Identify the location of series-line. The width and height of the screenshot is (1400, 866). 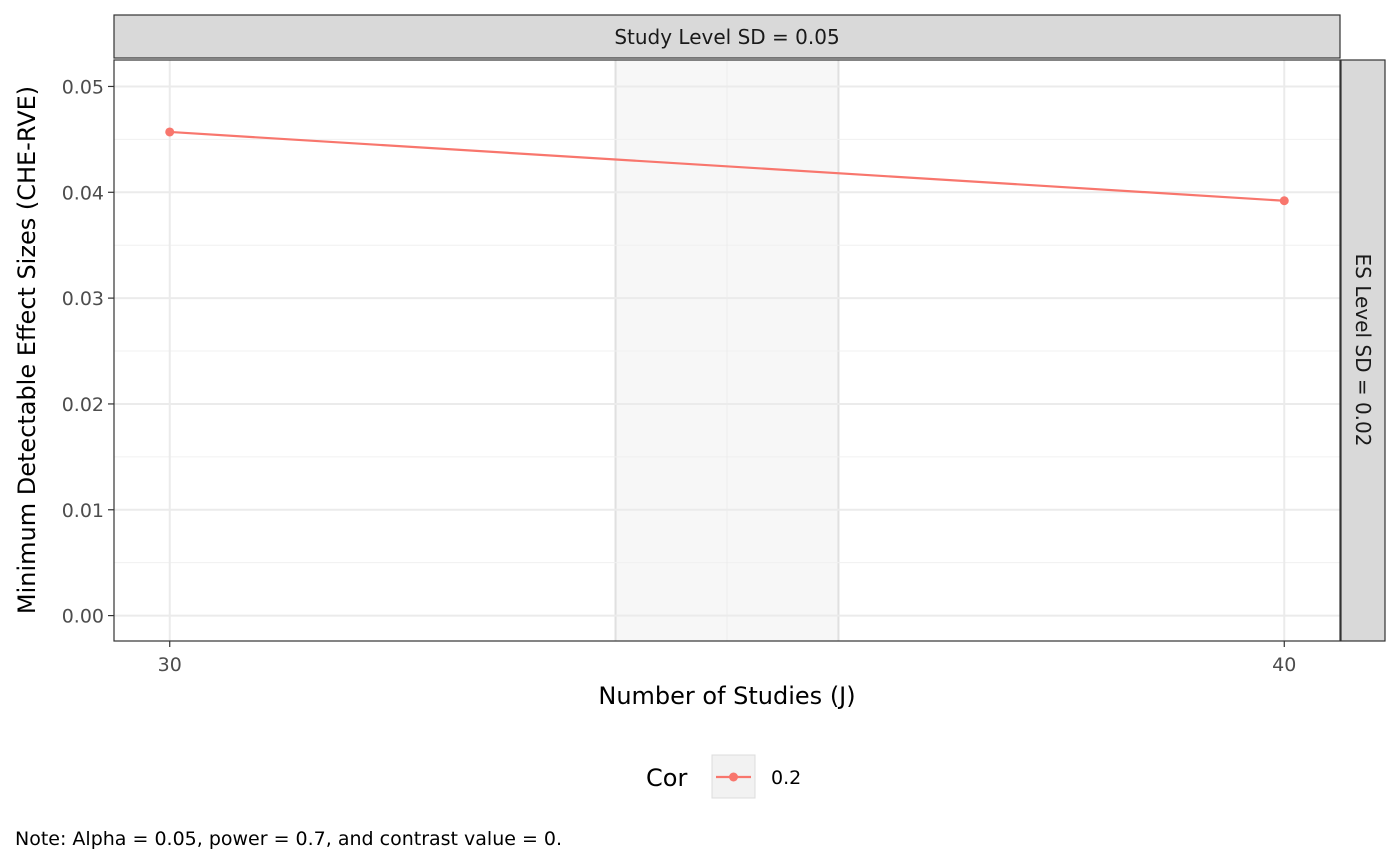
(727, 166).